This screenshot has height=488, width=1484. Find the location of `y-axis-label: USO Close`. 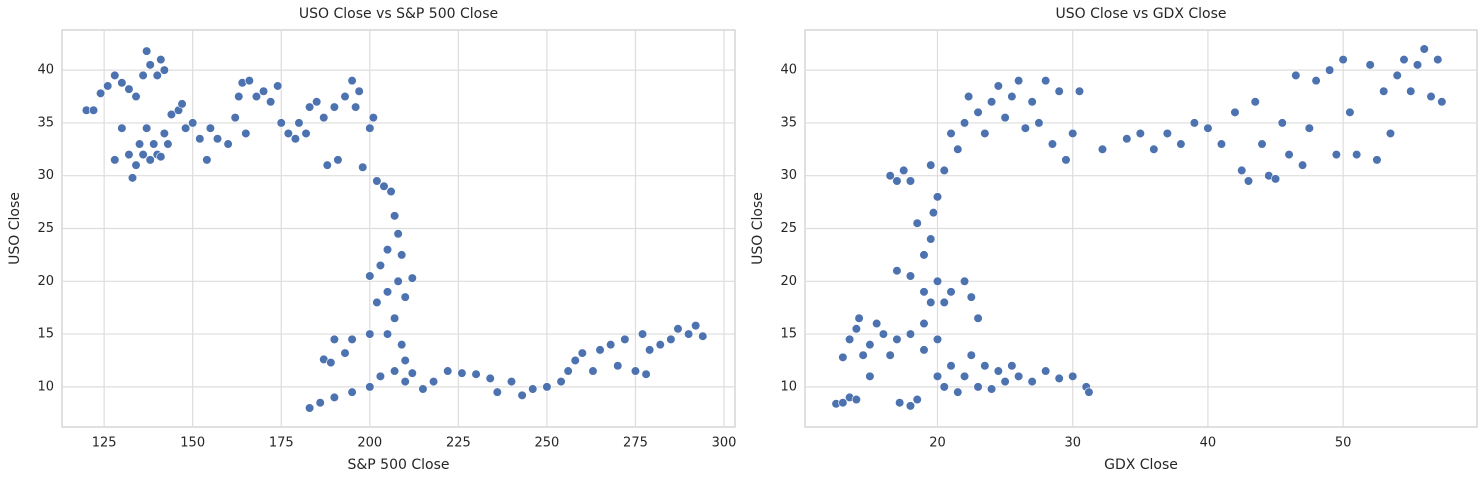

y-axis-label: USO Close is located at coordinates (758, 228).